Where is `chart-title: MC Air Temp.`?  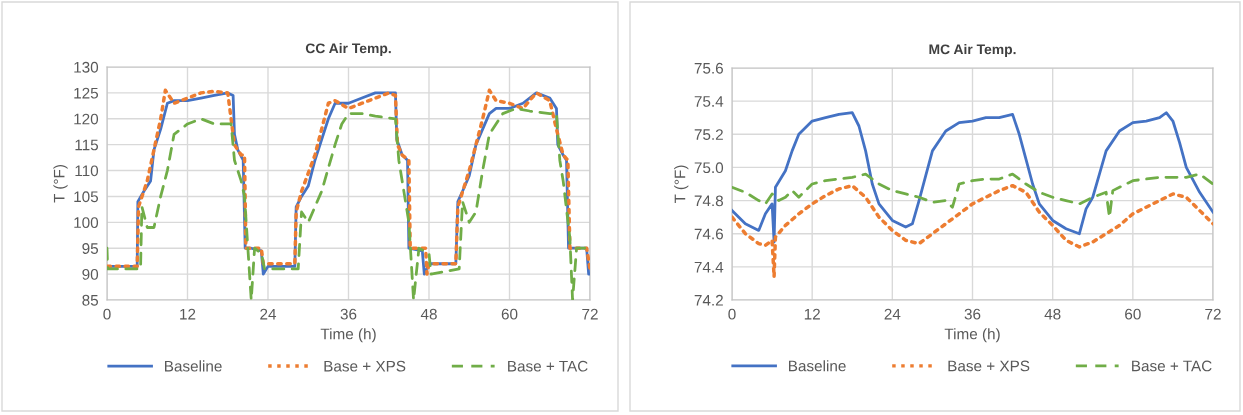 chart-title: MC Air Temp. is located at coordinates (972, 50).